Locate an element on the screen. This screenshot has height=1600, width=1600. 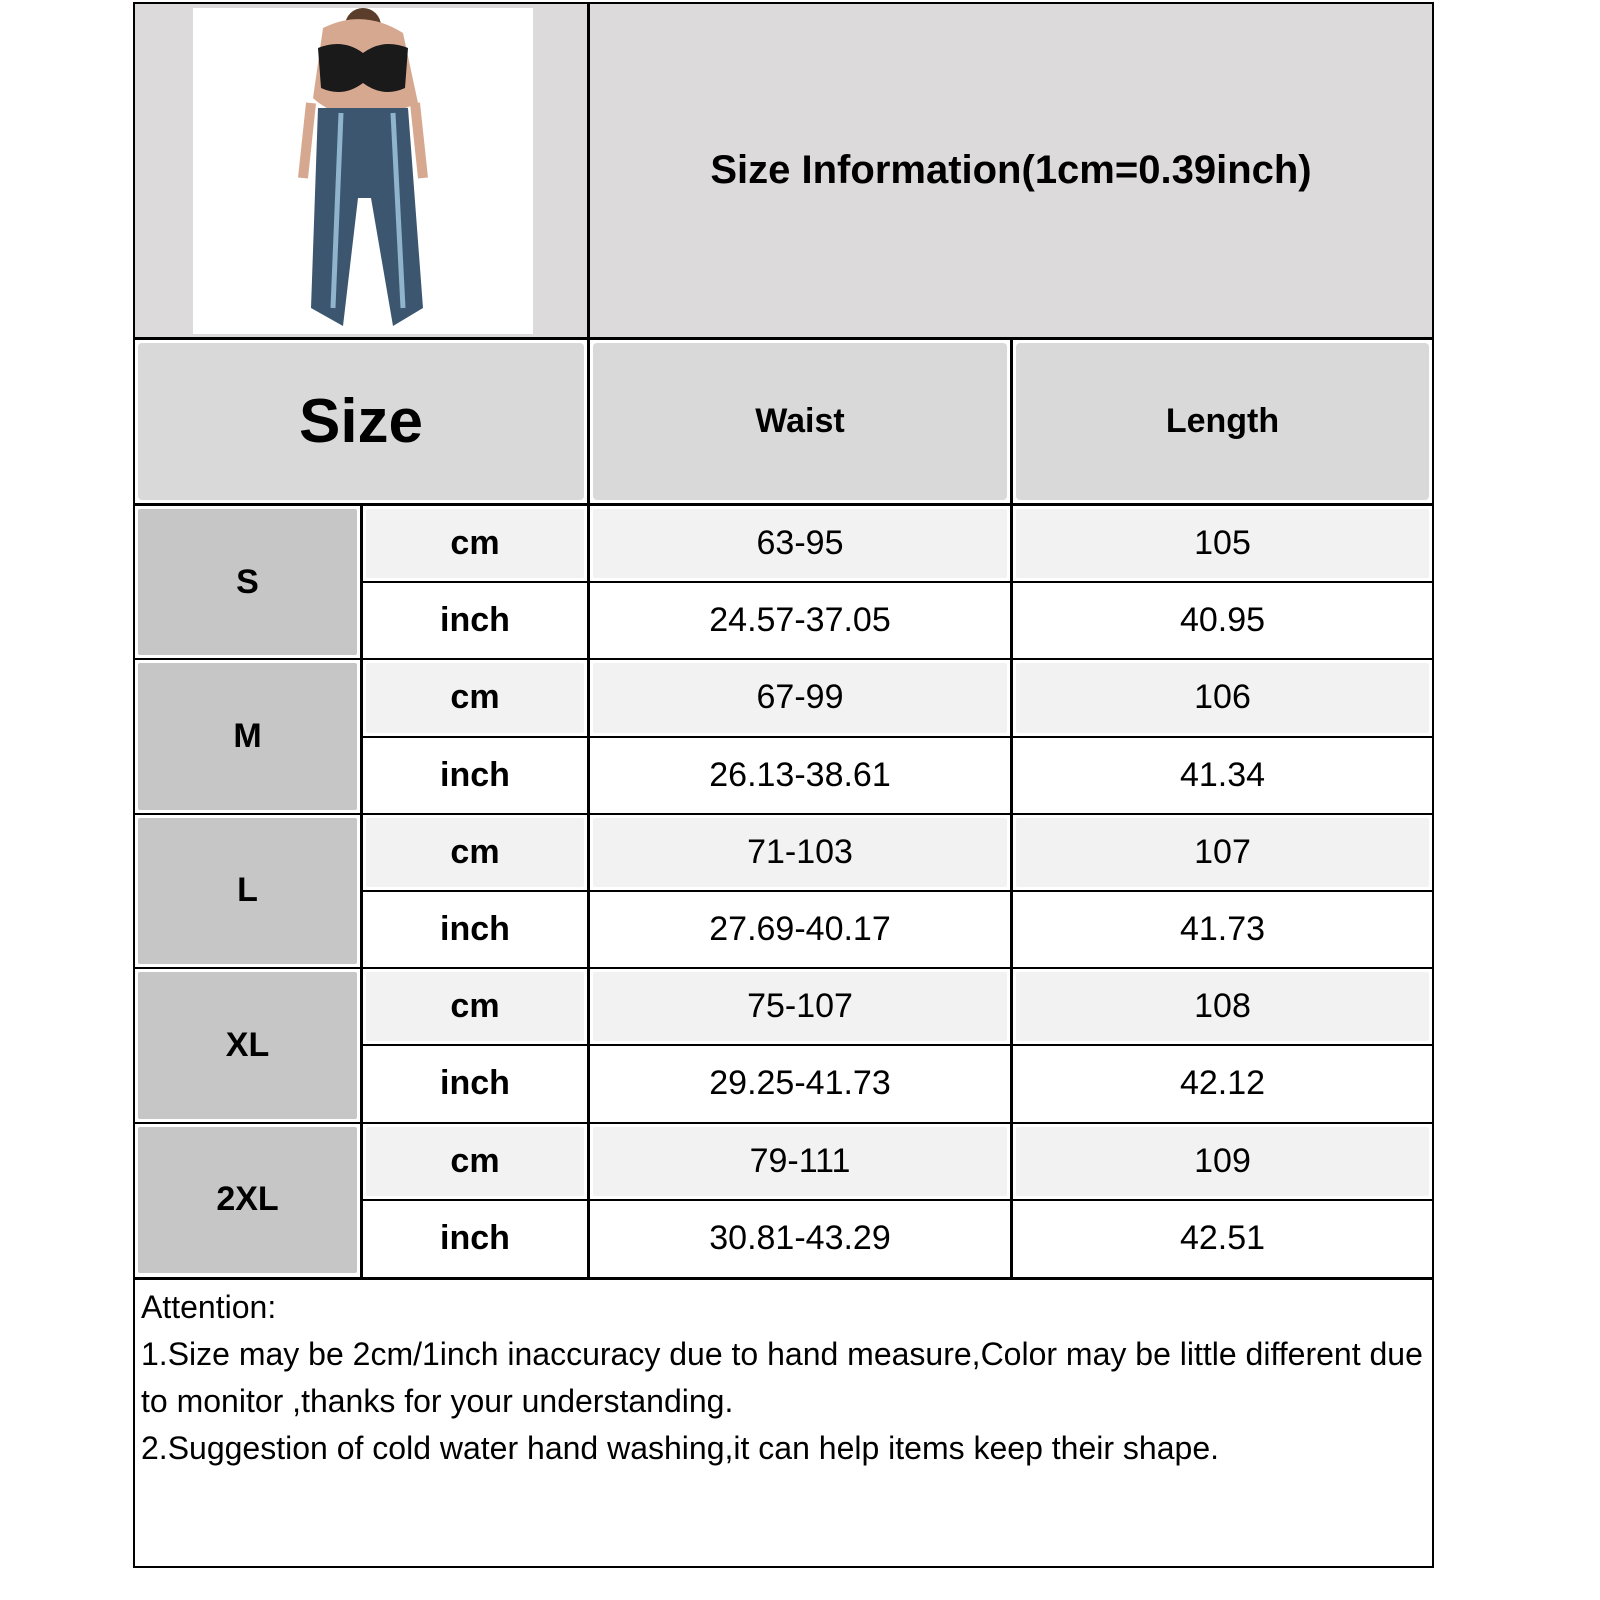
title-cell: Size Information(1cm=0.39inch) is located at coordinates (1011, 170).